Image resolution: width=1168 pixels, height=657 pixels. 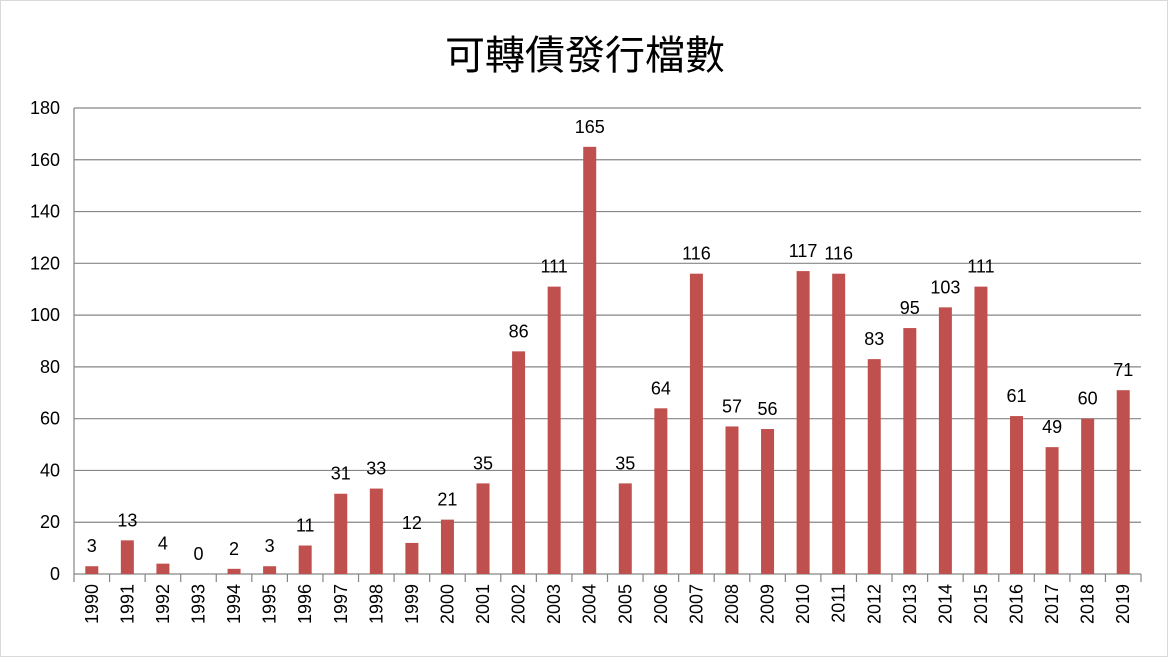 I want to click on x-tick-label: 2008, so click(x=732, y=604).